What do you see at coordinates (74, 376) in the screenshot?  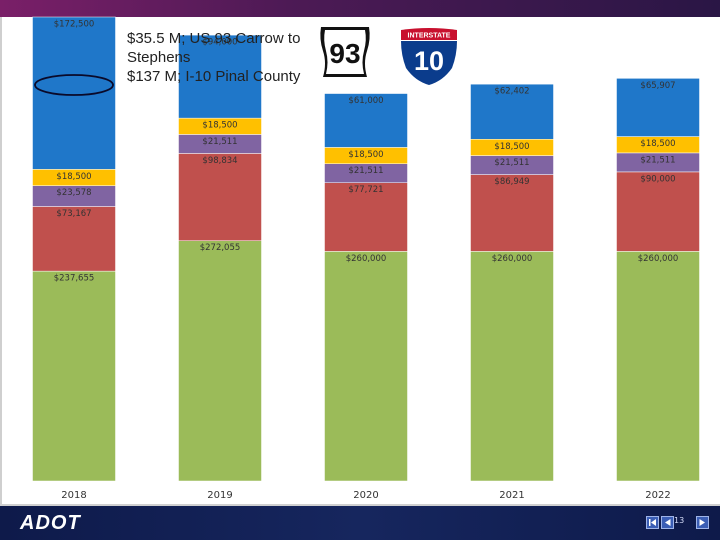 I see `bar-green-2018` at bounding box center [74, 376].